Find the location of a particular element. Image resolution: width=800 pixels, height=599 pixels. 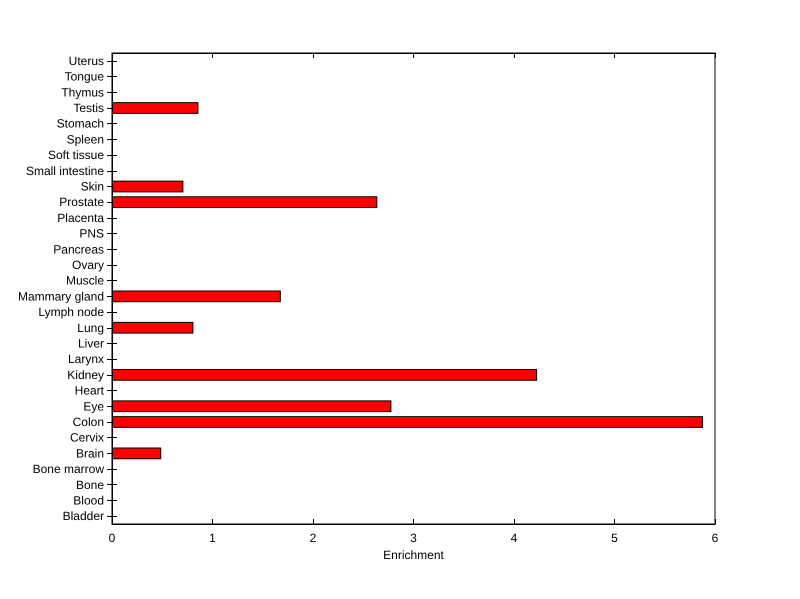

y-tick-label: Skin is located at coordinates (92, 186).